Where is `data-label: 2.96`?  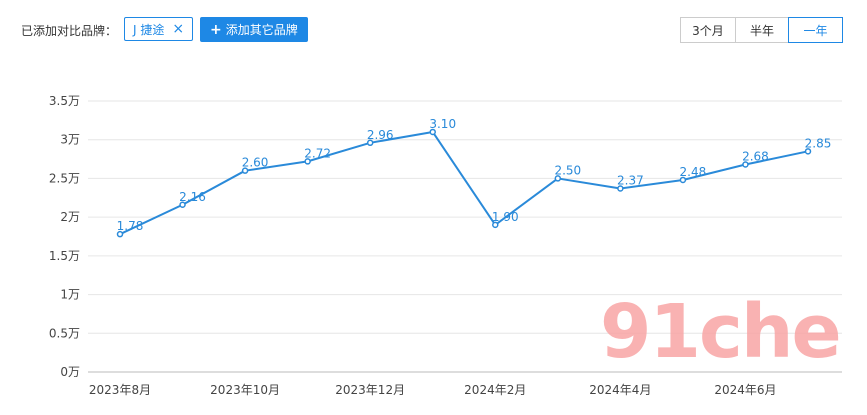 data-label: 2.96 is located at coordinates (380, 135).